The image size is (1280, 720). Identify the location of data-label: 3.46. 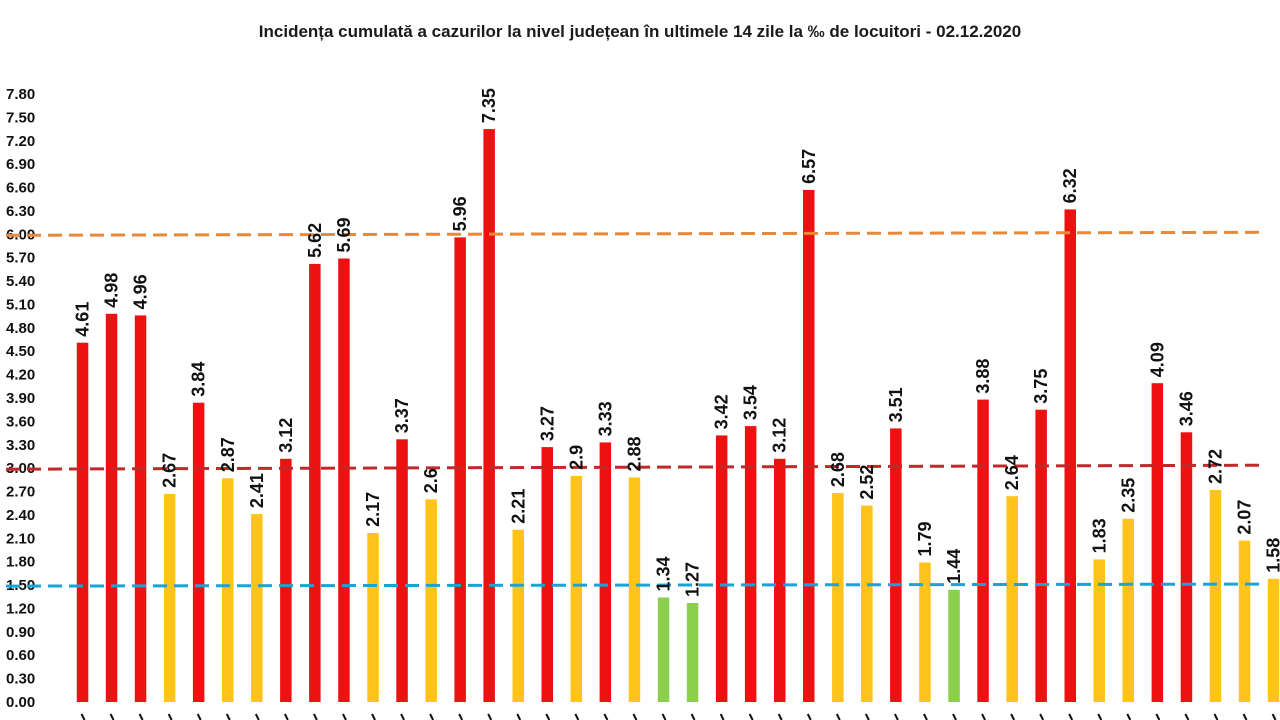
(1186, 408).